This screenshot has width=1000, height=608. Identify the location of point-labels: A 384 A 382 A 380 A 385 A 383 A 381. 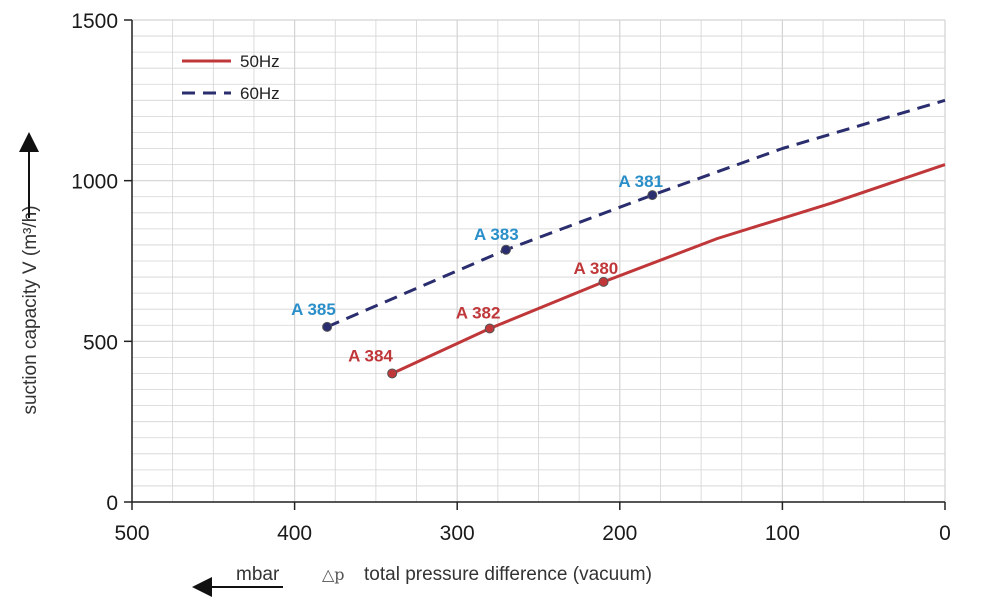
(477, 268).